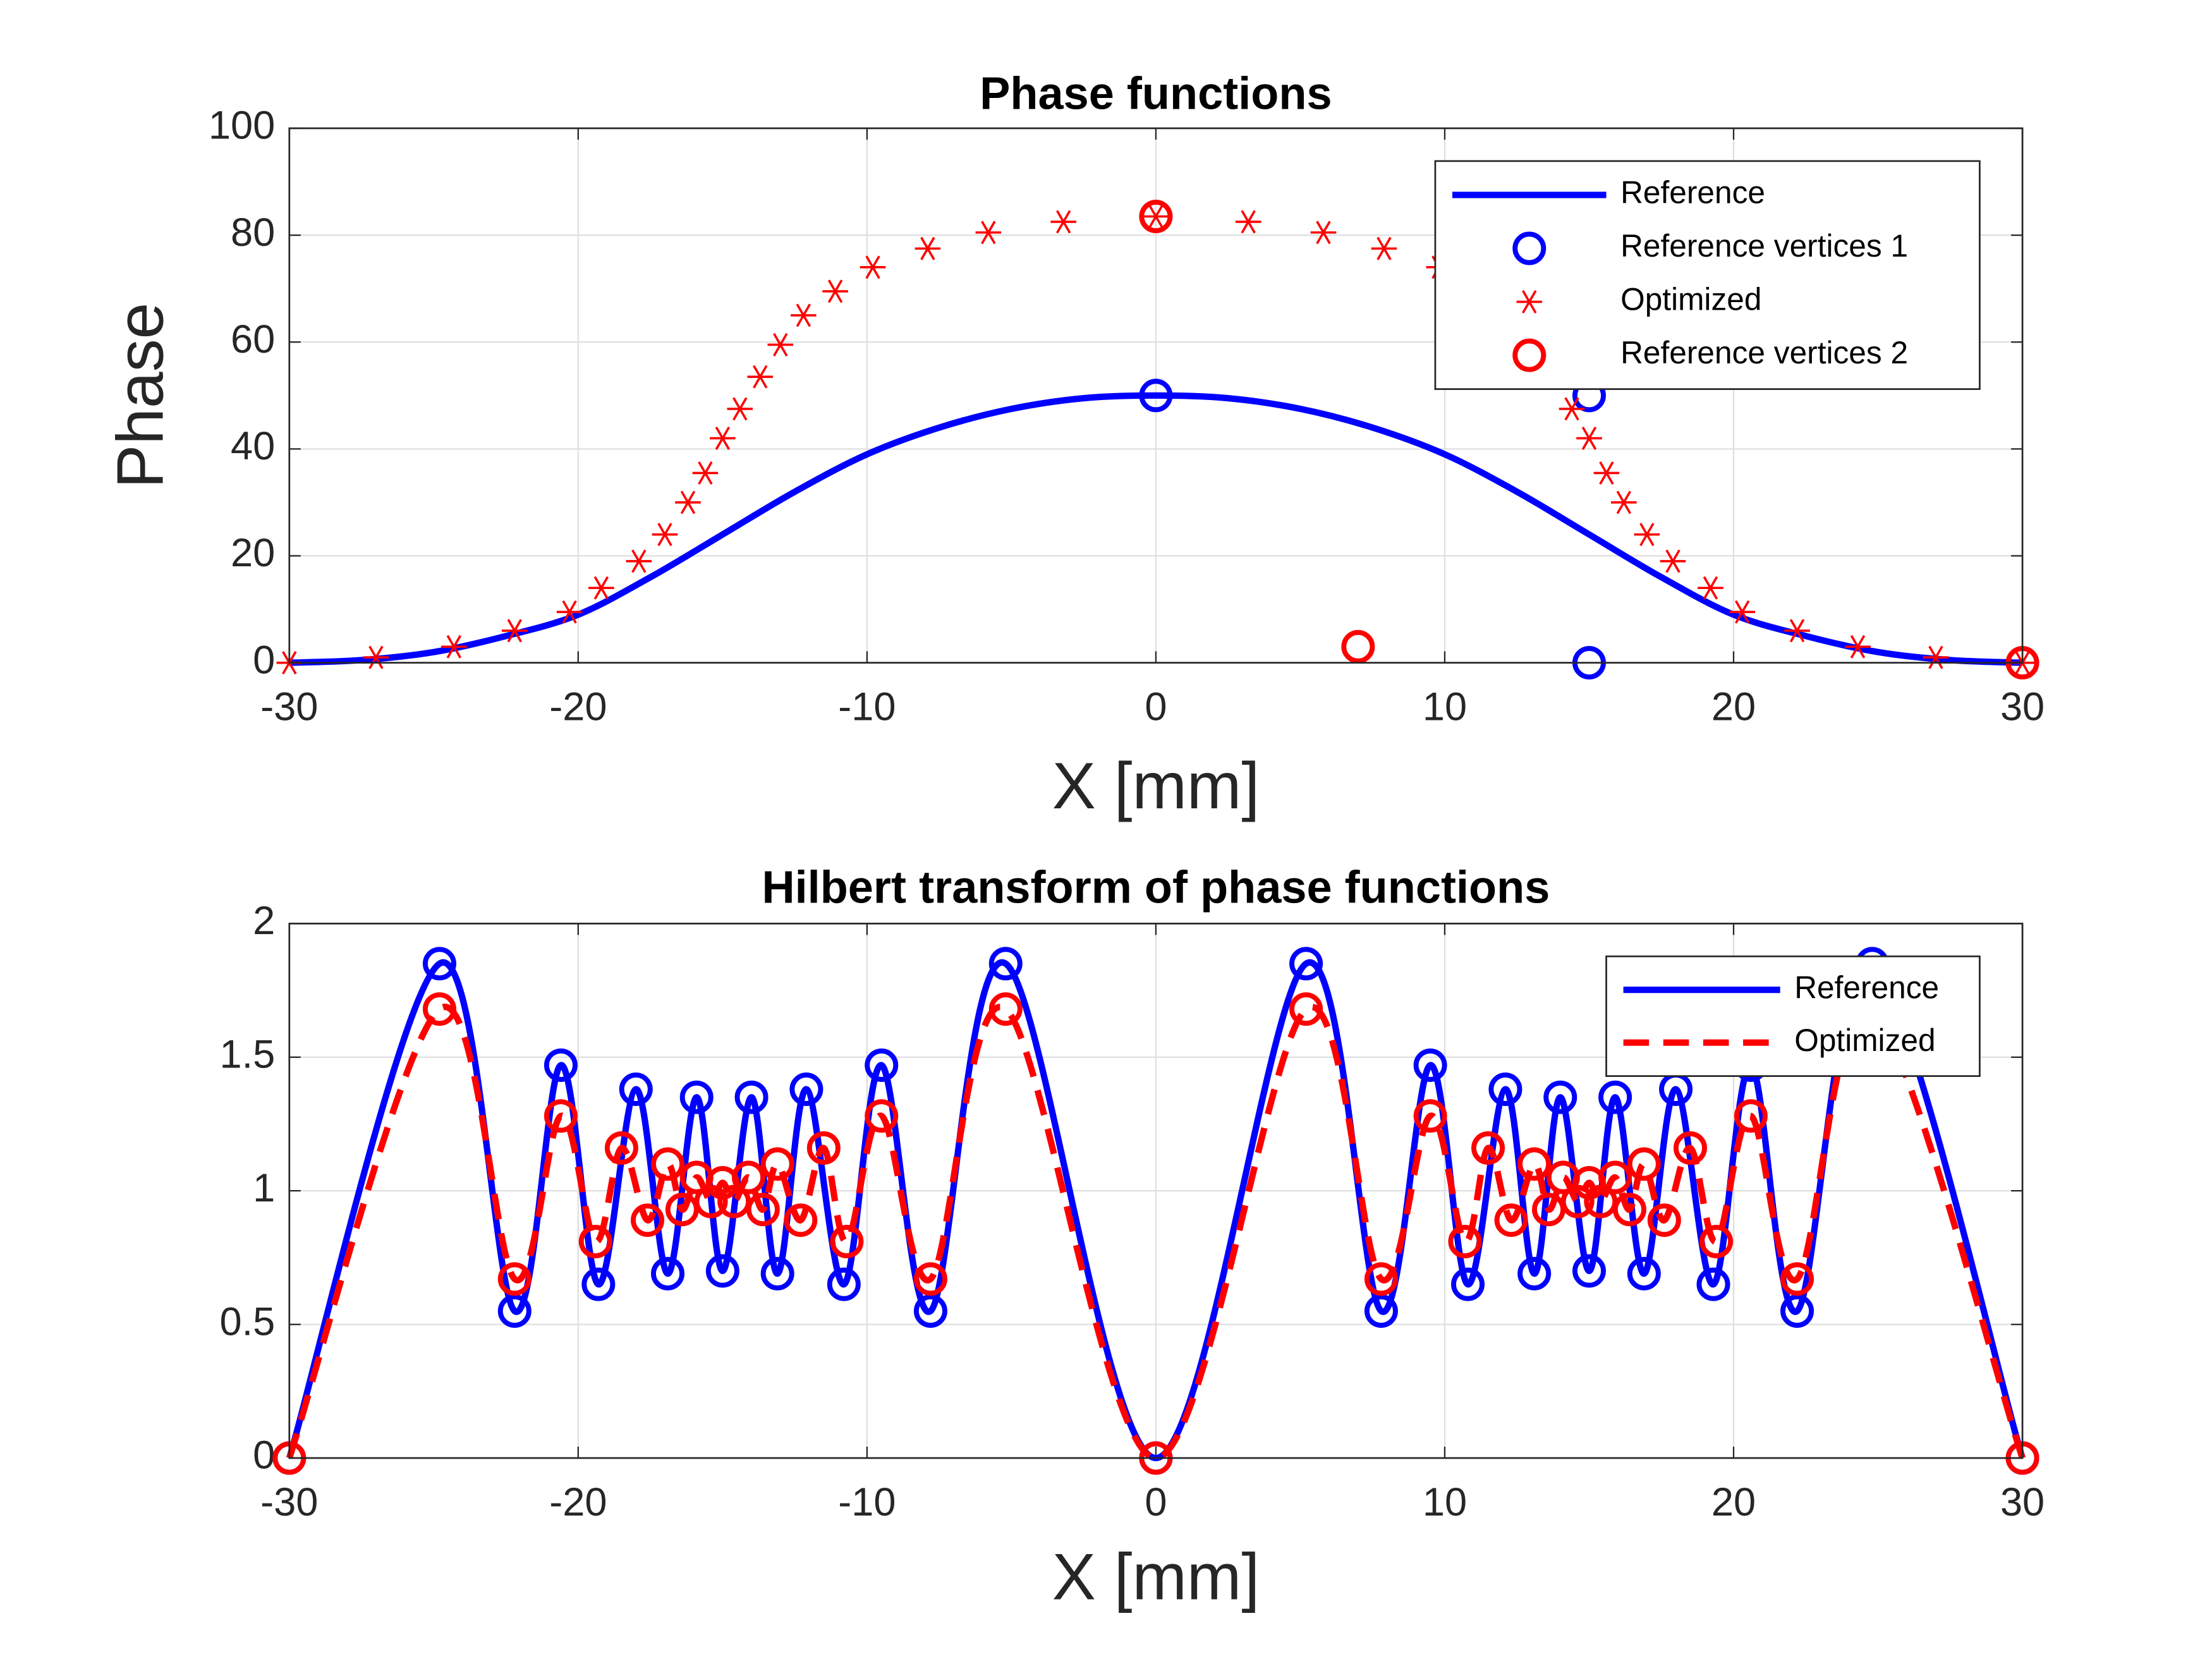  Describe the element at coordinates (253, 339) in the screenshot. I see `y-tick-label: 60` at that location.